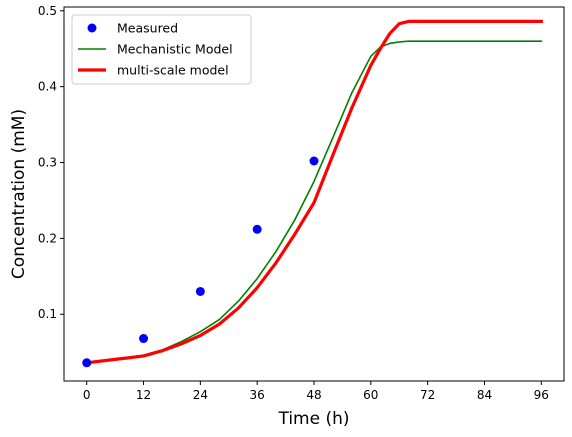 This screenshot has height=437, width=572. Describe the element at coordinates (92, 28) in the screenshot. I see `legend-marker-measured` at that location.